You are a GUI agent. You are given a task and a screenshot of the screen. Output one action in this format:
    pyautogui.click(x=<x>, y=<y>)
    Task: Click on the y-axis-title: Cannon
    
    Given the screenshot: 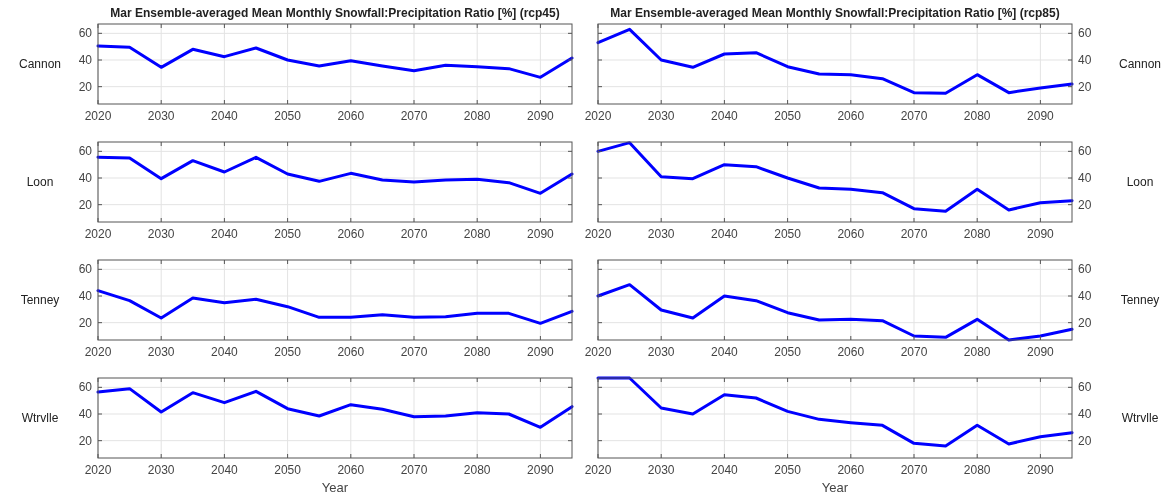 What is the action you would take?
    pyautogui.click(x=40, y=64)
    